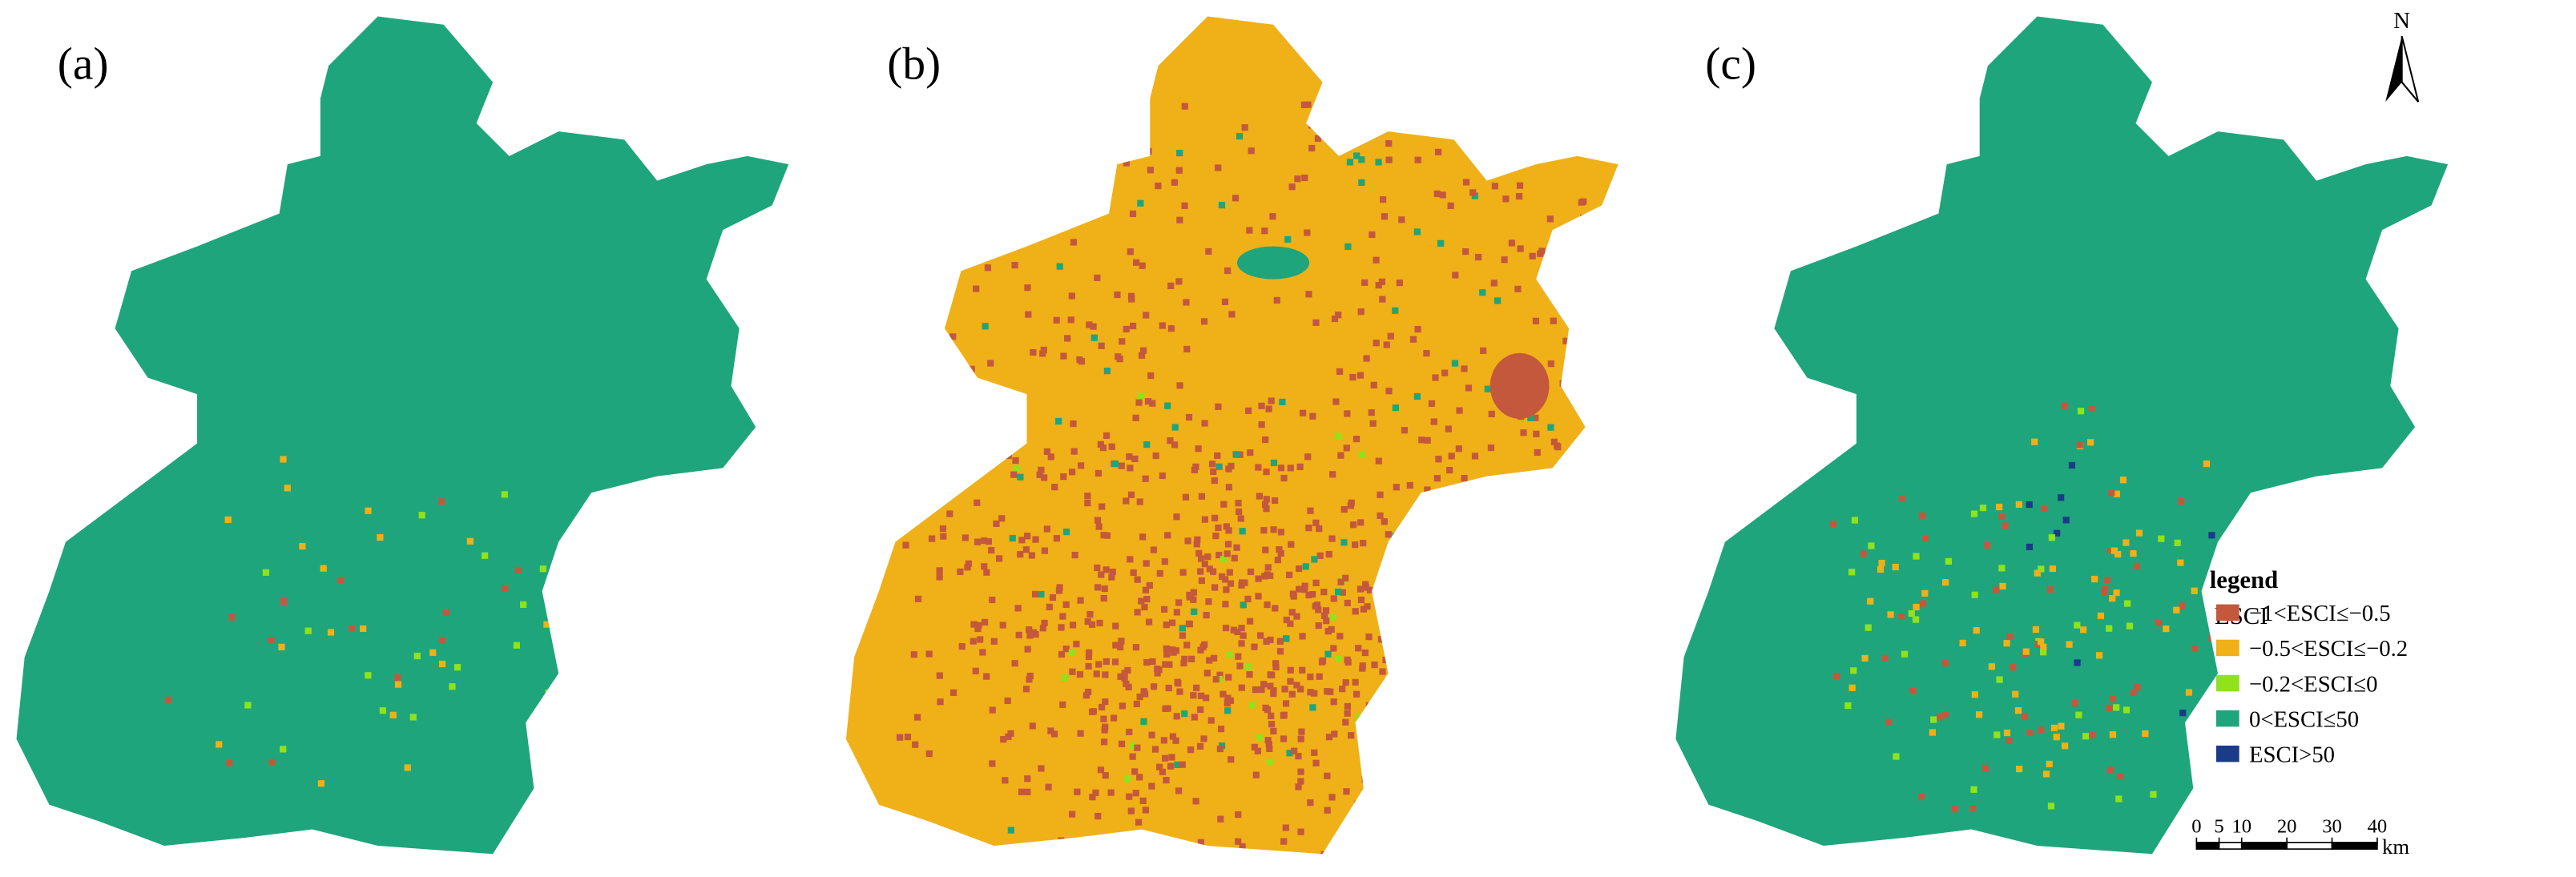 This screenshot has width=2576, height=877. What do you see at coordinates (1730, 63) in the screenshot?
I see `panel-label: (c)` at bounding box center [1730, 63].